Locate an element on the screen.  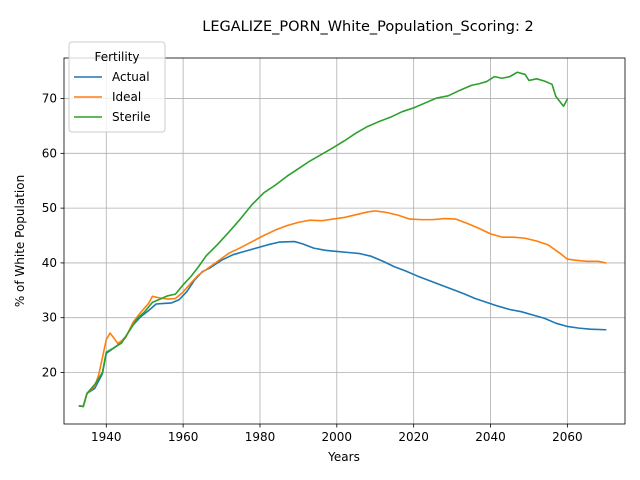
x-tick-label: 2020 is located at coordinates (413, 437).